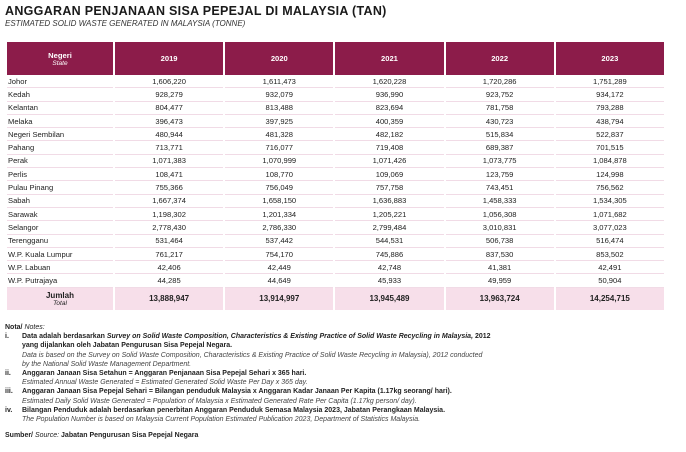 This screenshot has height=452, width=686. I want to click on state-name: Pahang, so click(60, 148).